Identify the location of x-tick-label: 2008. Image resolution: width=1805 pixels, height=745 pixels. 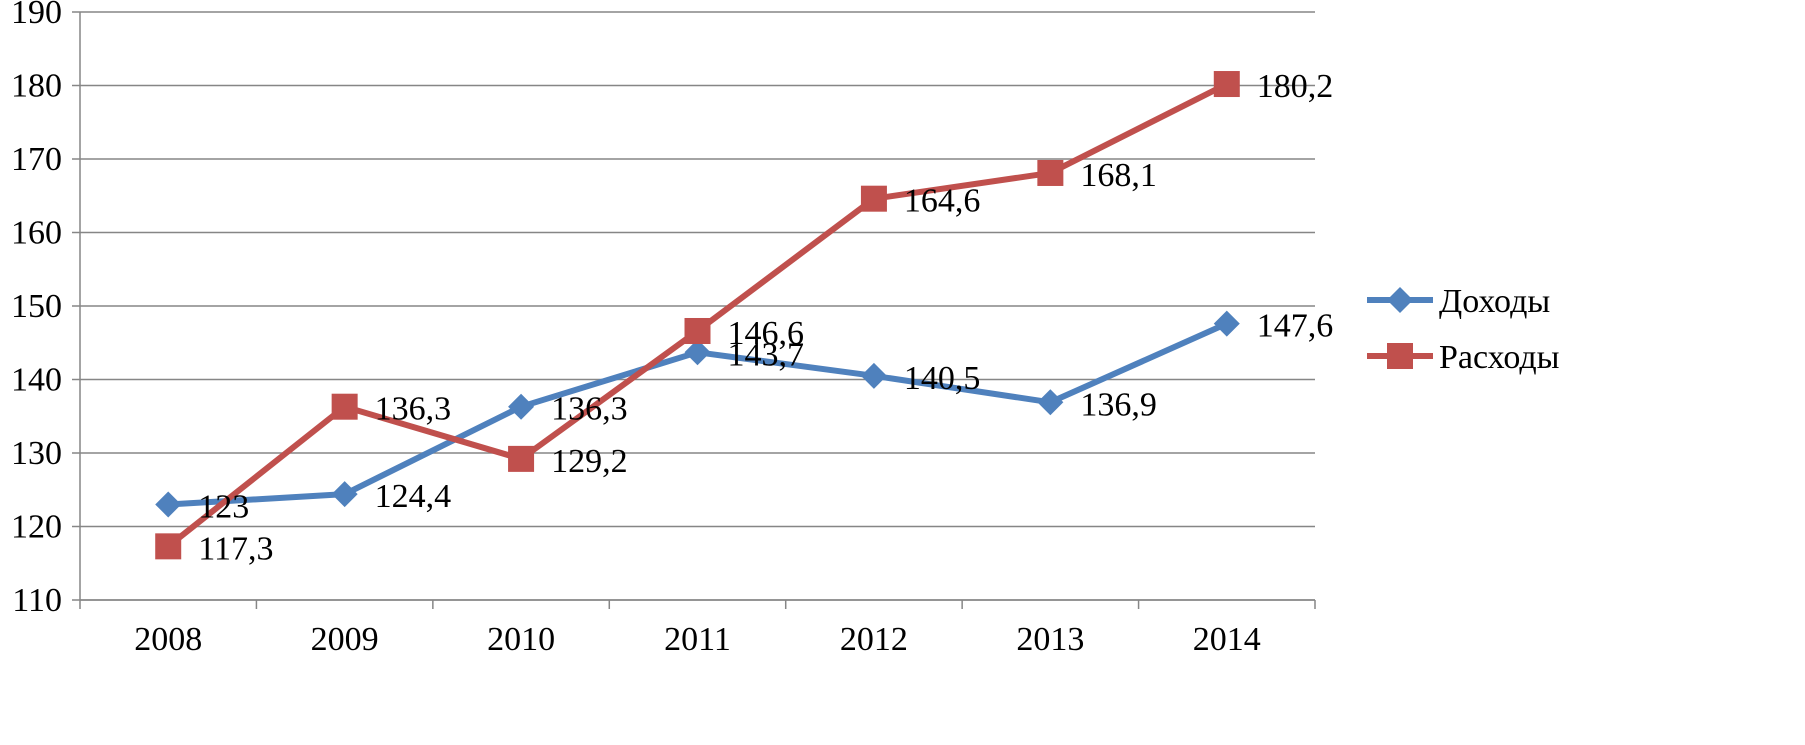
(168, 639).